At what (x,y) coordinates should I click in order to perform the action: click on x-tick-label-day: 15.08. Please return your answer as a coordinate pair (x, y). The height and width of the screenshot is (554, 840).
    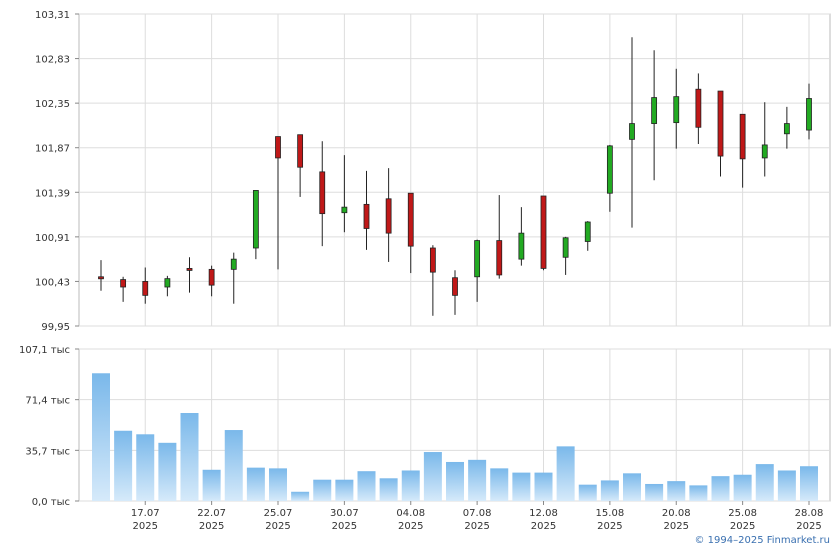
    Looking at the image, I should click on (610, 513).